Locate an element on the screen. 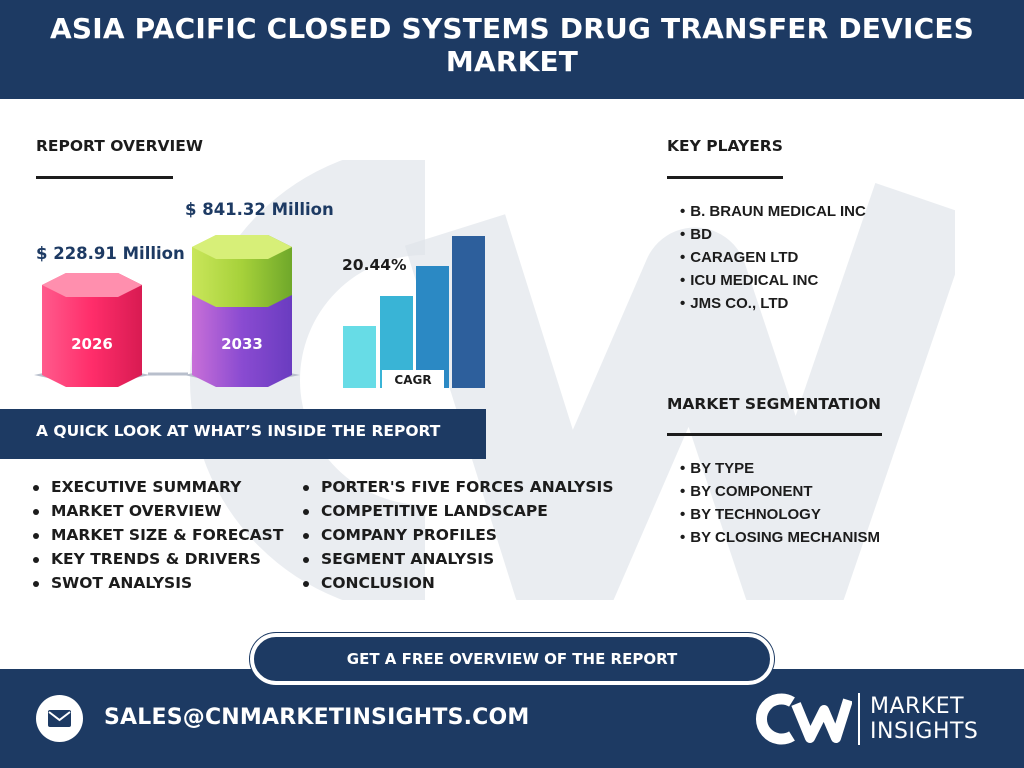 Image resolution: width=1024 pixels, height=768 pixels. toc-item: CONCLUSION is located at coordinates (458, 583).